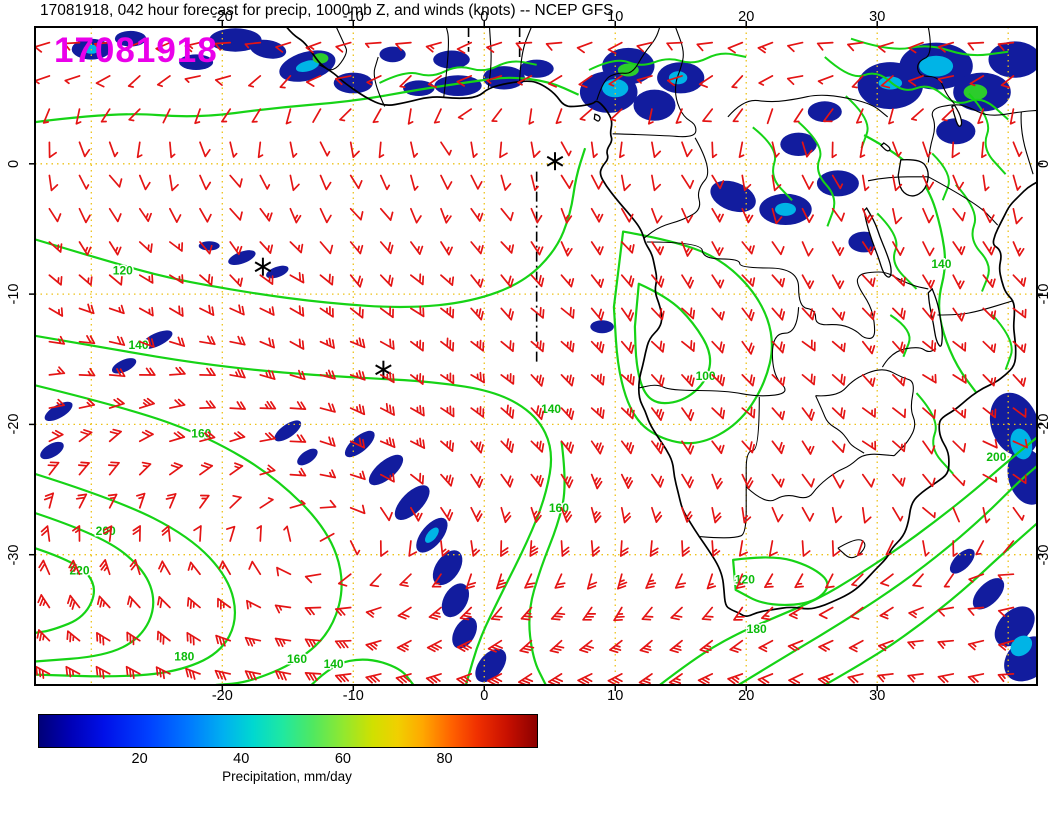 This screenshot has height=816, width=1056. What do you see at coordinates (288, 731) in the screenshot?
I see `colorbar` at bounding box center [288, 731].